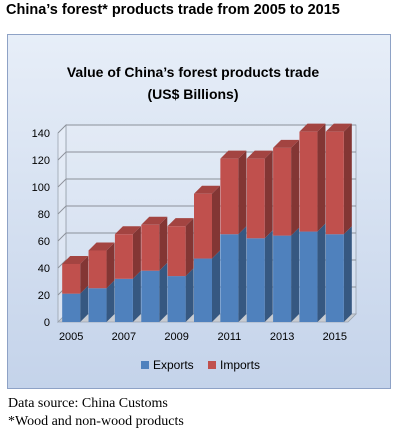 This screenshot has width=405, height=438. Describe the element at coordinates (124, 337) in the screenshot. I see `x-tick-label: 2007` at that location.